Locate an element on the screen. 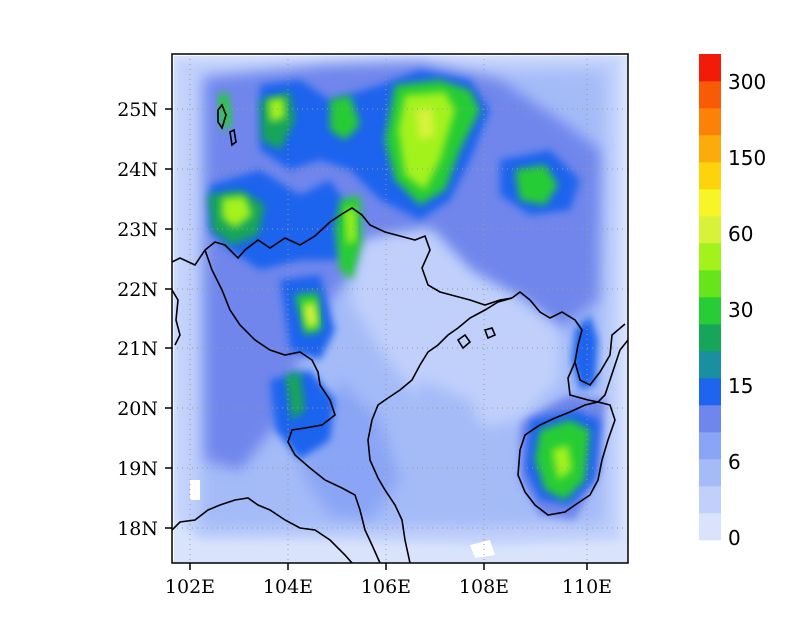 The image size is (800, 618). x-axis-labels: 102E 104E 106E 108E 110E is located at coordinates (388, 587).